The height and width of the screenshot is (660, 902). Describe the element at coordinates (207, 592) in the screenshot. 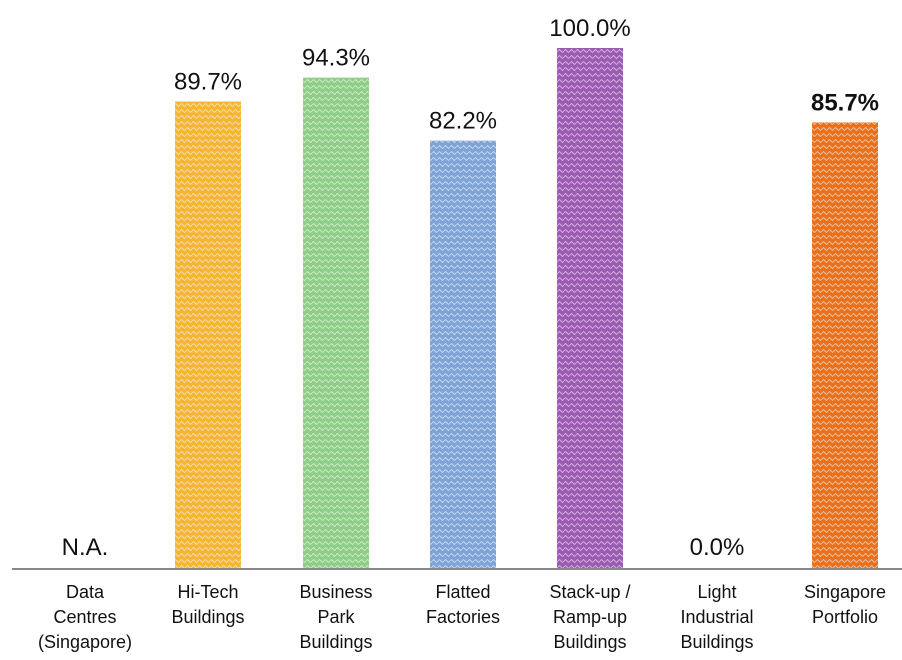

I see `category-label: Hi-Tech` at that location.